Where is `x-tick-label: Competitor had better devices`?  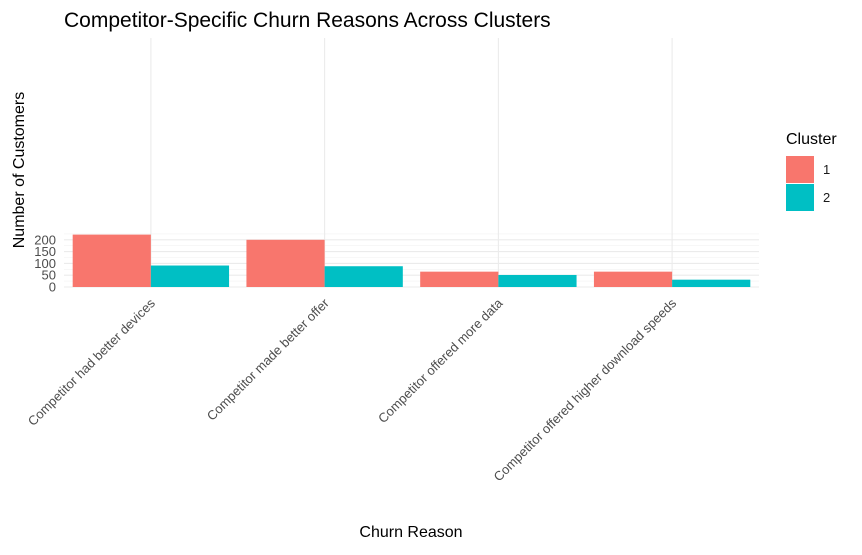 x-tick-label: Competitor had better devices is located at coordinates (92, 362).